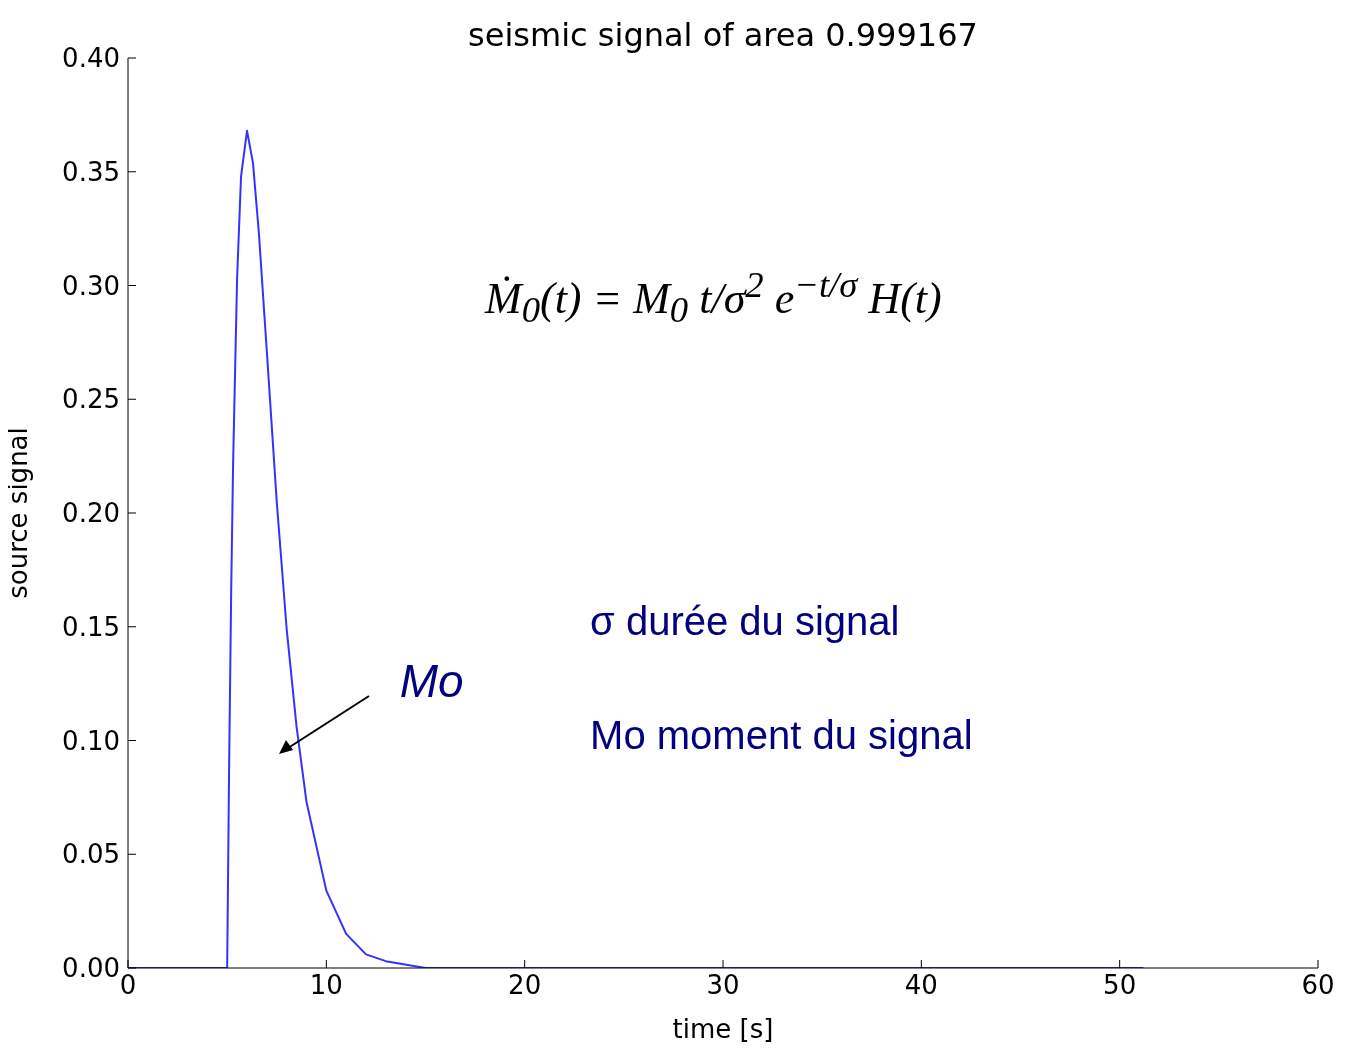 This screenshot has width=1349, height=1056. Describe the element at coordinates (18, 513) in the screenshot. I see `y-axis-title: source signal` at that location.